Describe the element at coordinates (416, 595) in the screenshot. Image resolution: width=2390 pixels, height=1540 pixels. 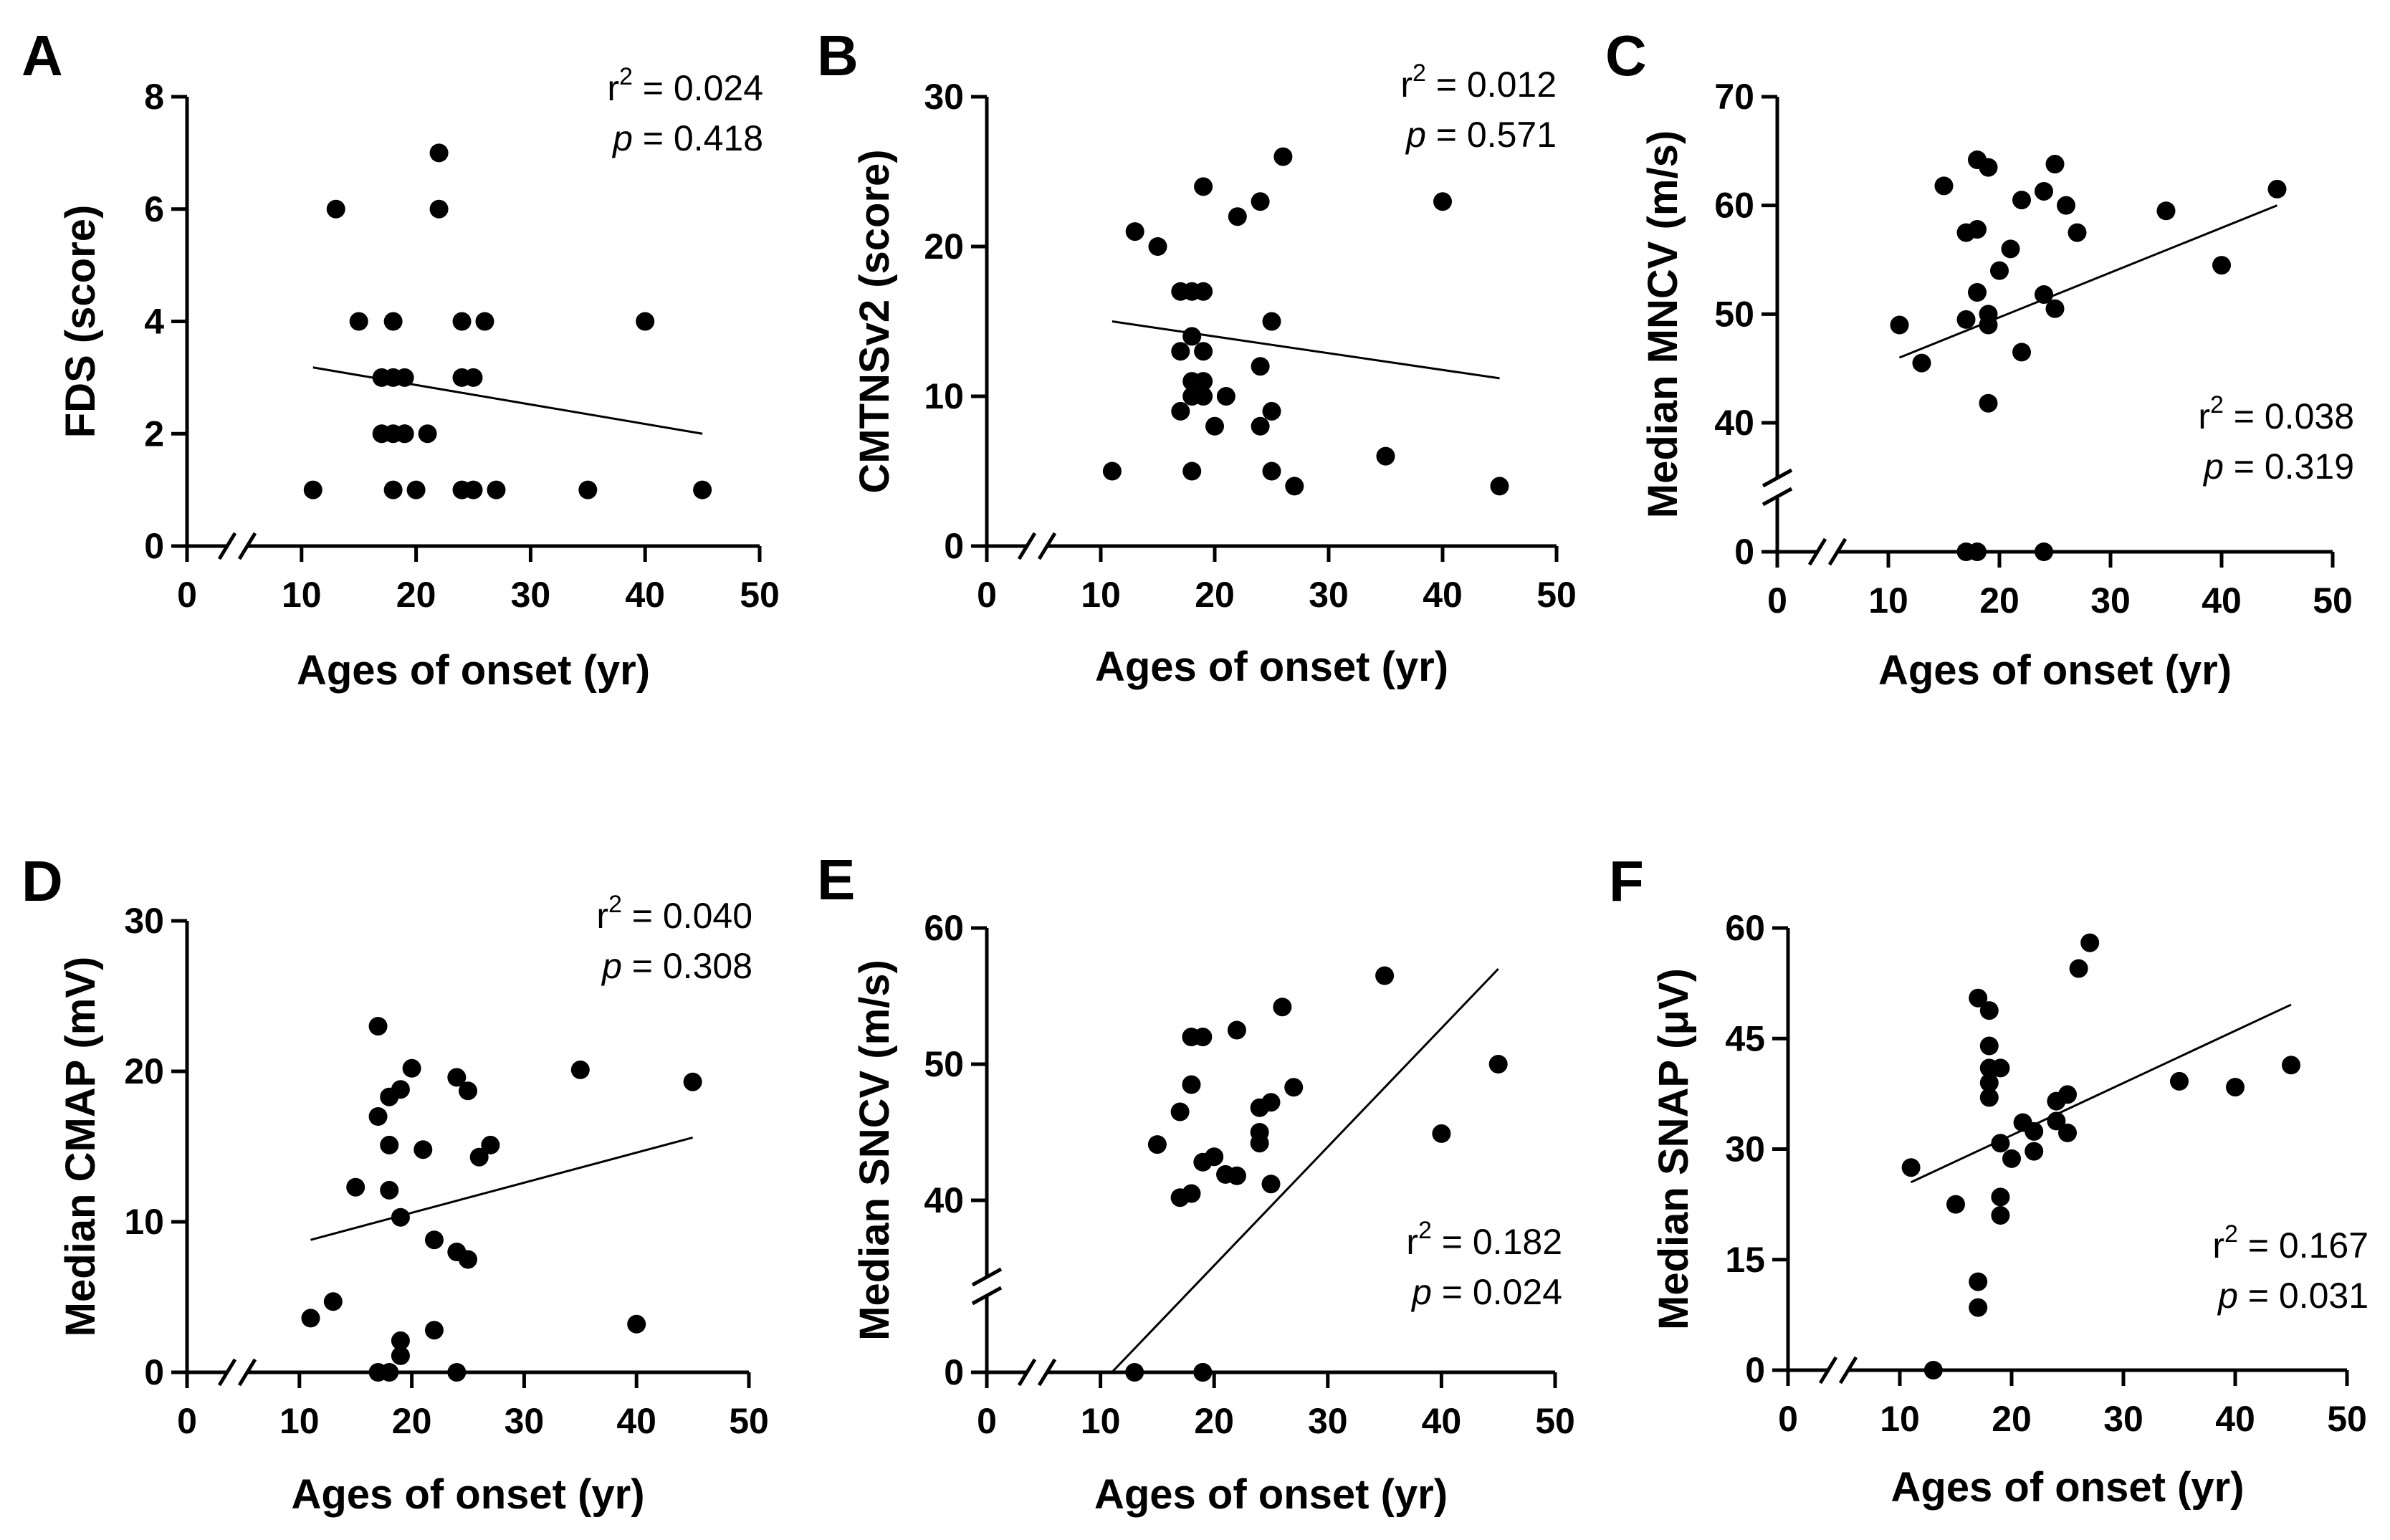
I see `x-tick-label: 20` at that location.